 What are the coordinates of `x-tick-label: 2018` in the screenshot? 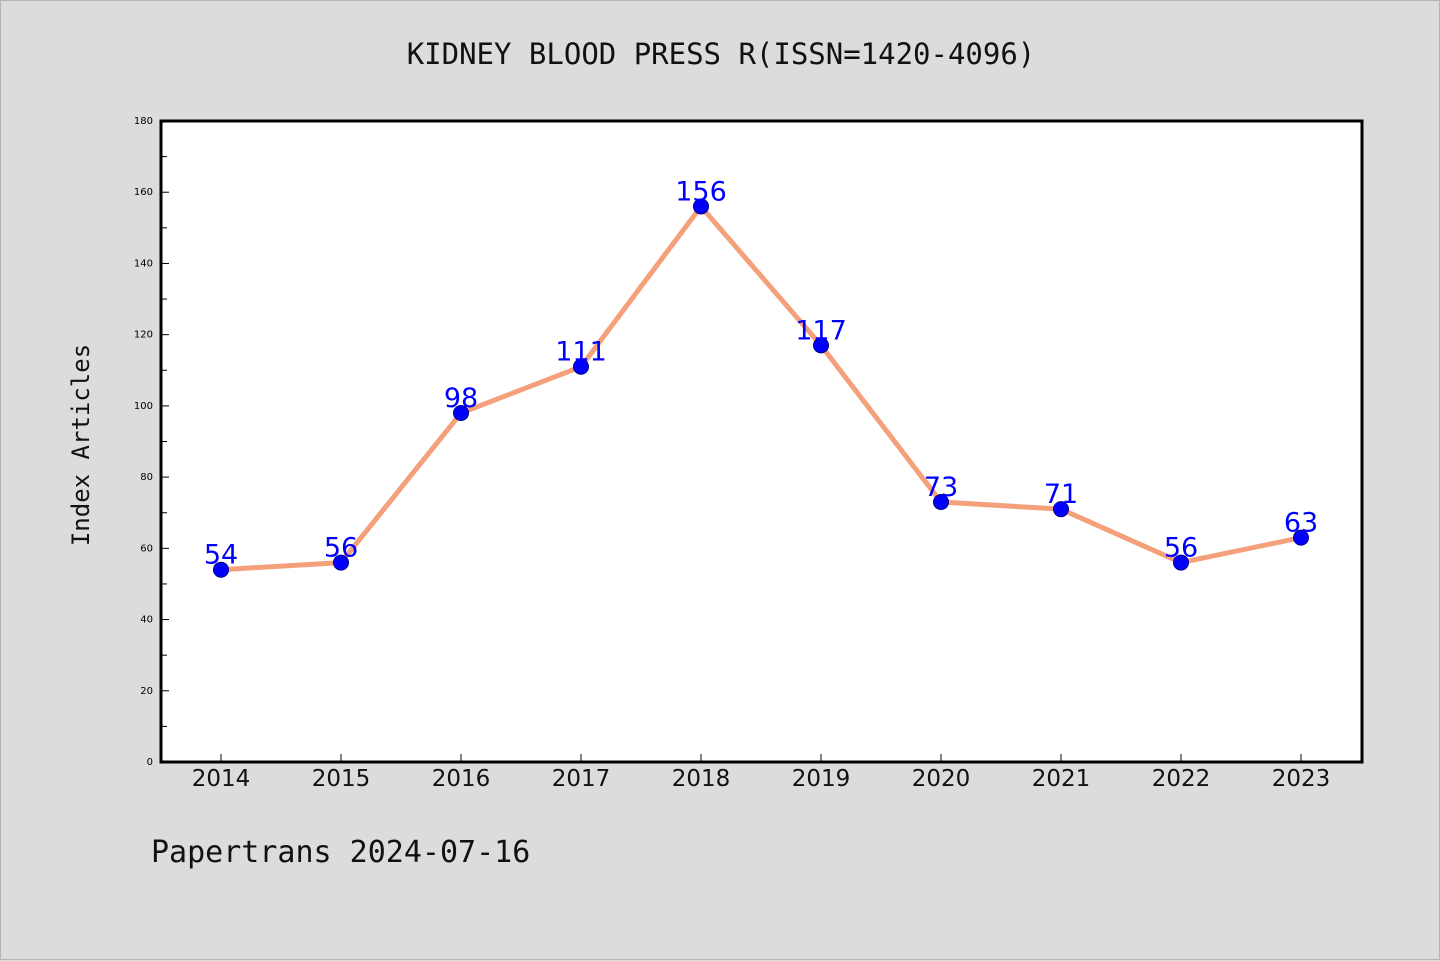 It's located at (701, 779).